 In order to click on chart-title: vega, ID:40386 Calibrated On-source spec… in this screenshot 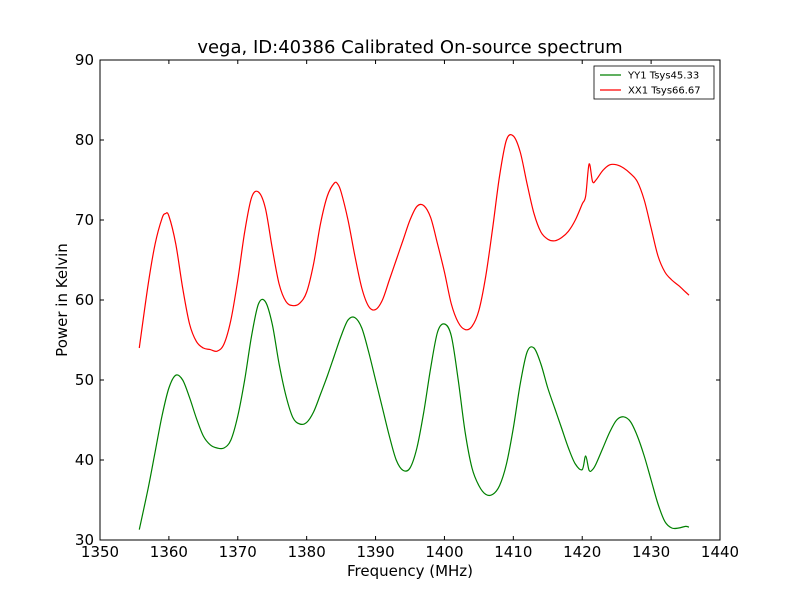, I will do `click(409, 47)`.